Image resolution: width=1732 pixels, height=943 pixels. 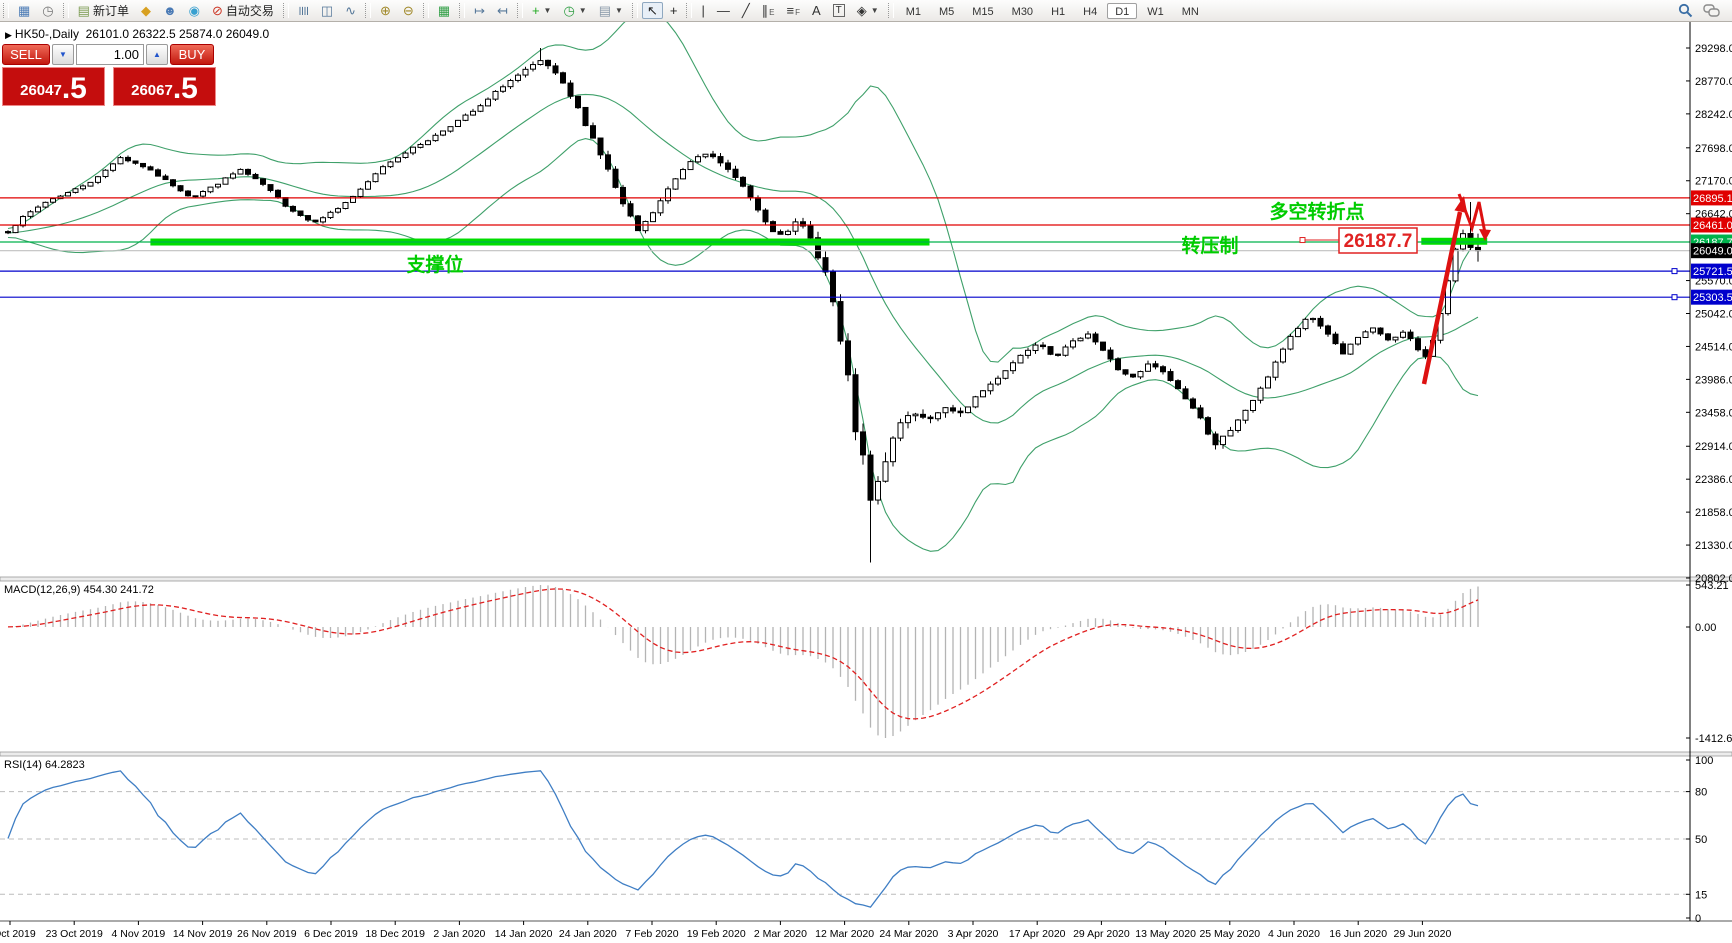 I want to click on vertical-line-icon: |, so click(x=702, y=10).